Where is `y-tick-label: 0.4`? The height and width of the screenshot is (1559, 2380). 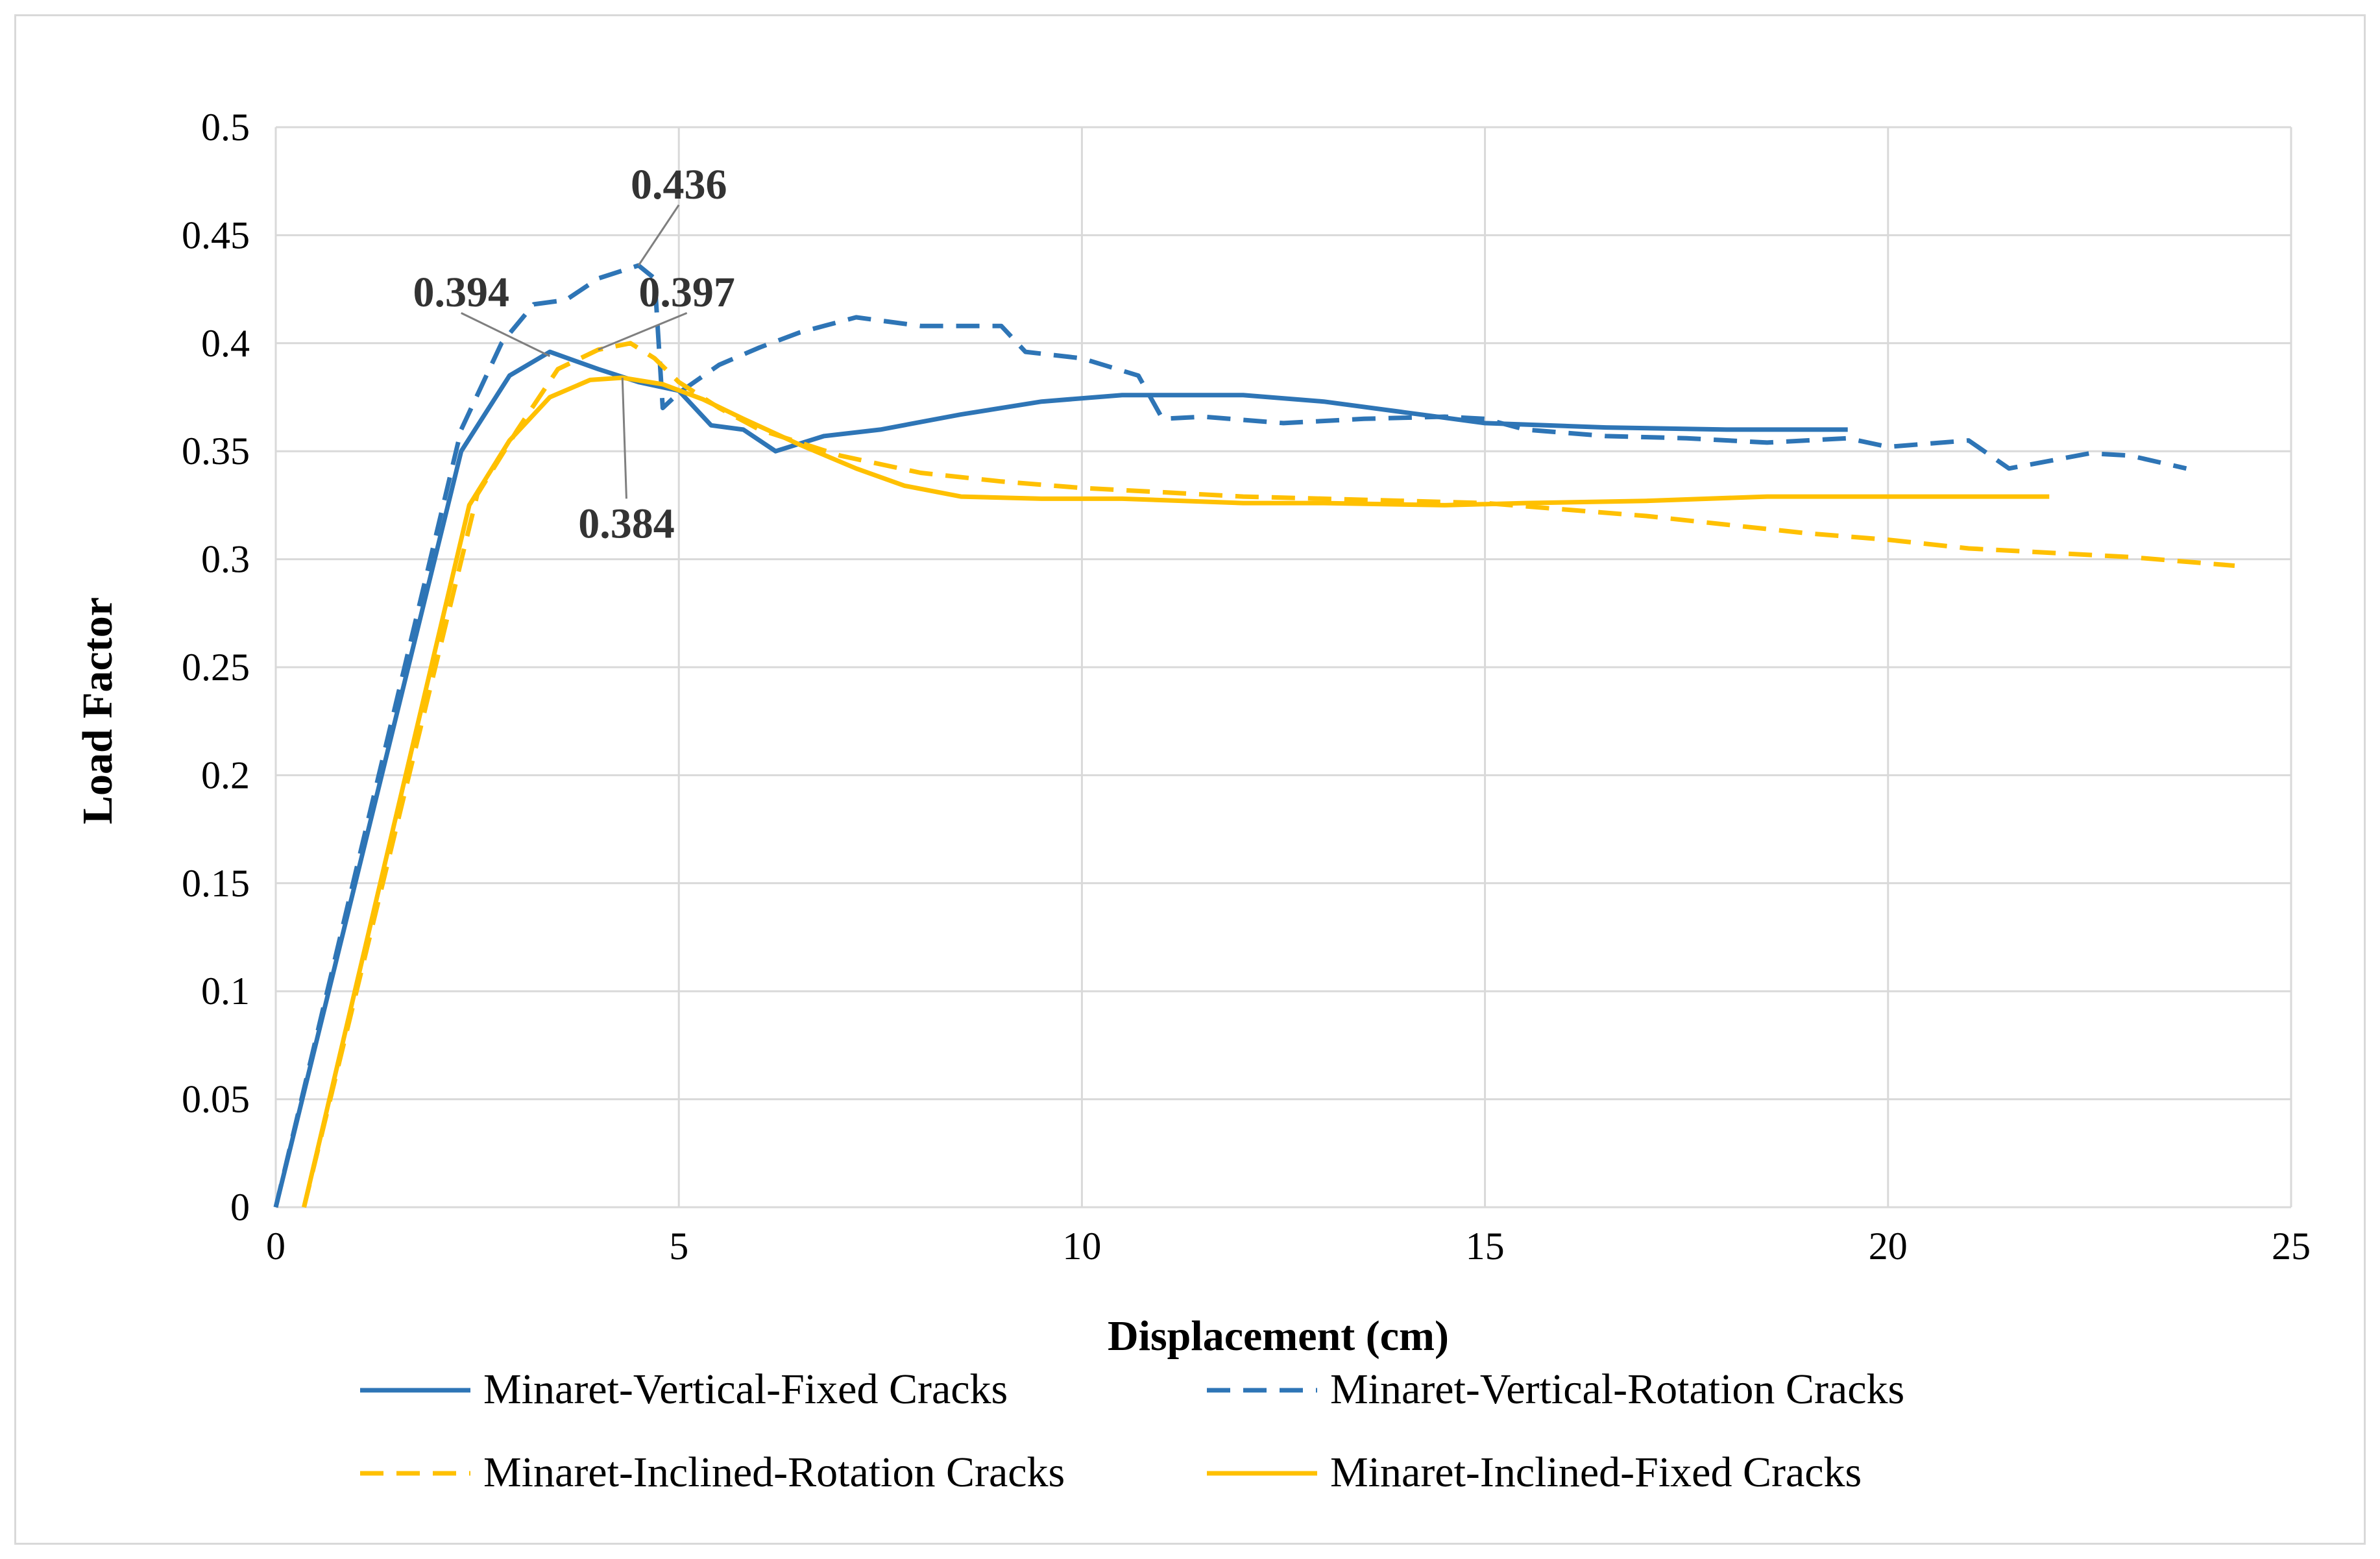 y-tick-label: 0.4 is located at coordinates (225, 343).